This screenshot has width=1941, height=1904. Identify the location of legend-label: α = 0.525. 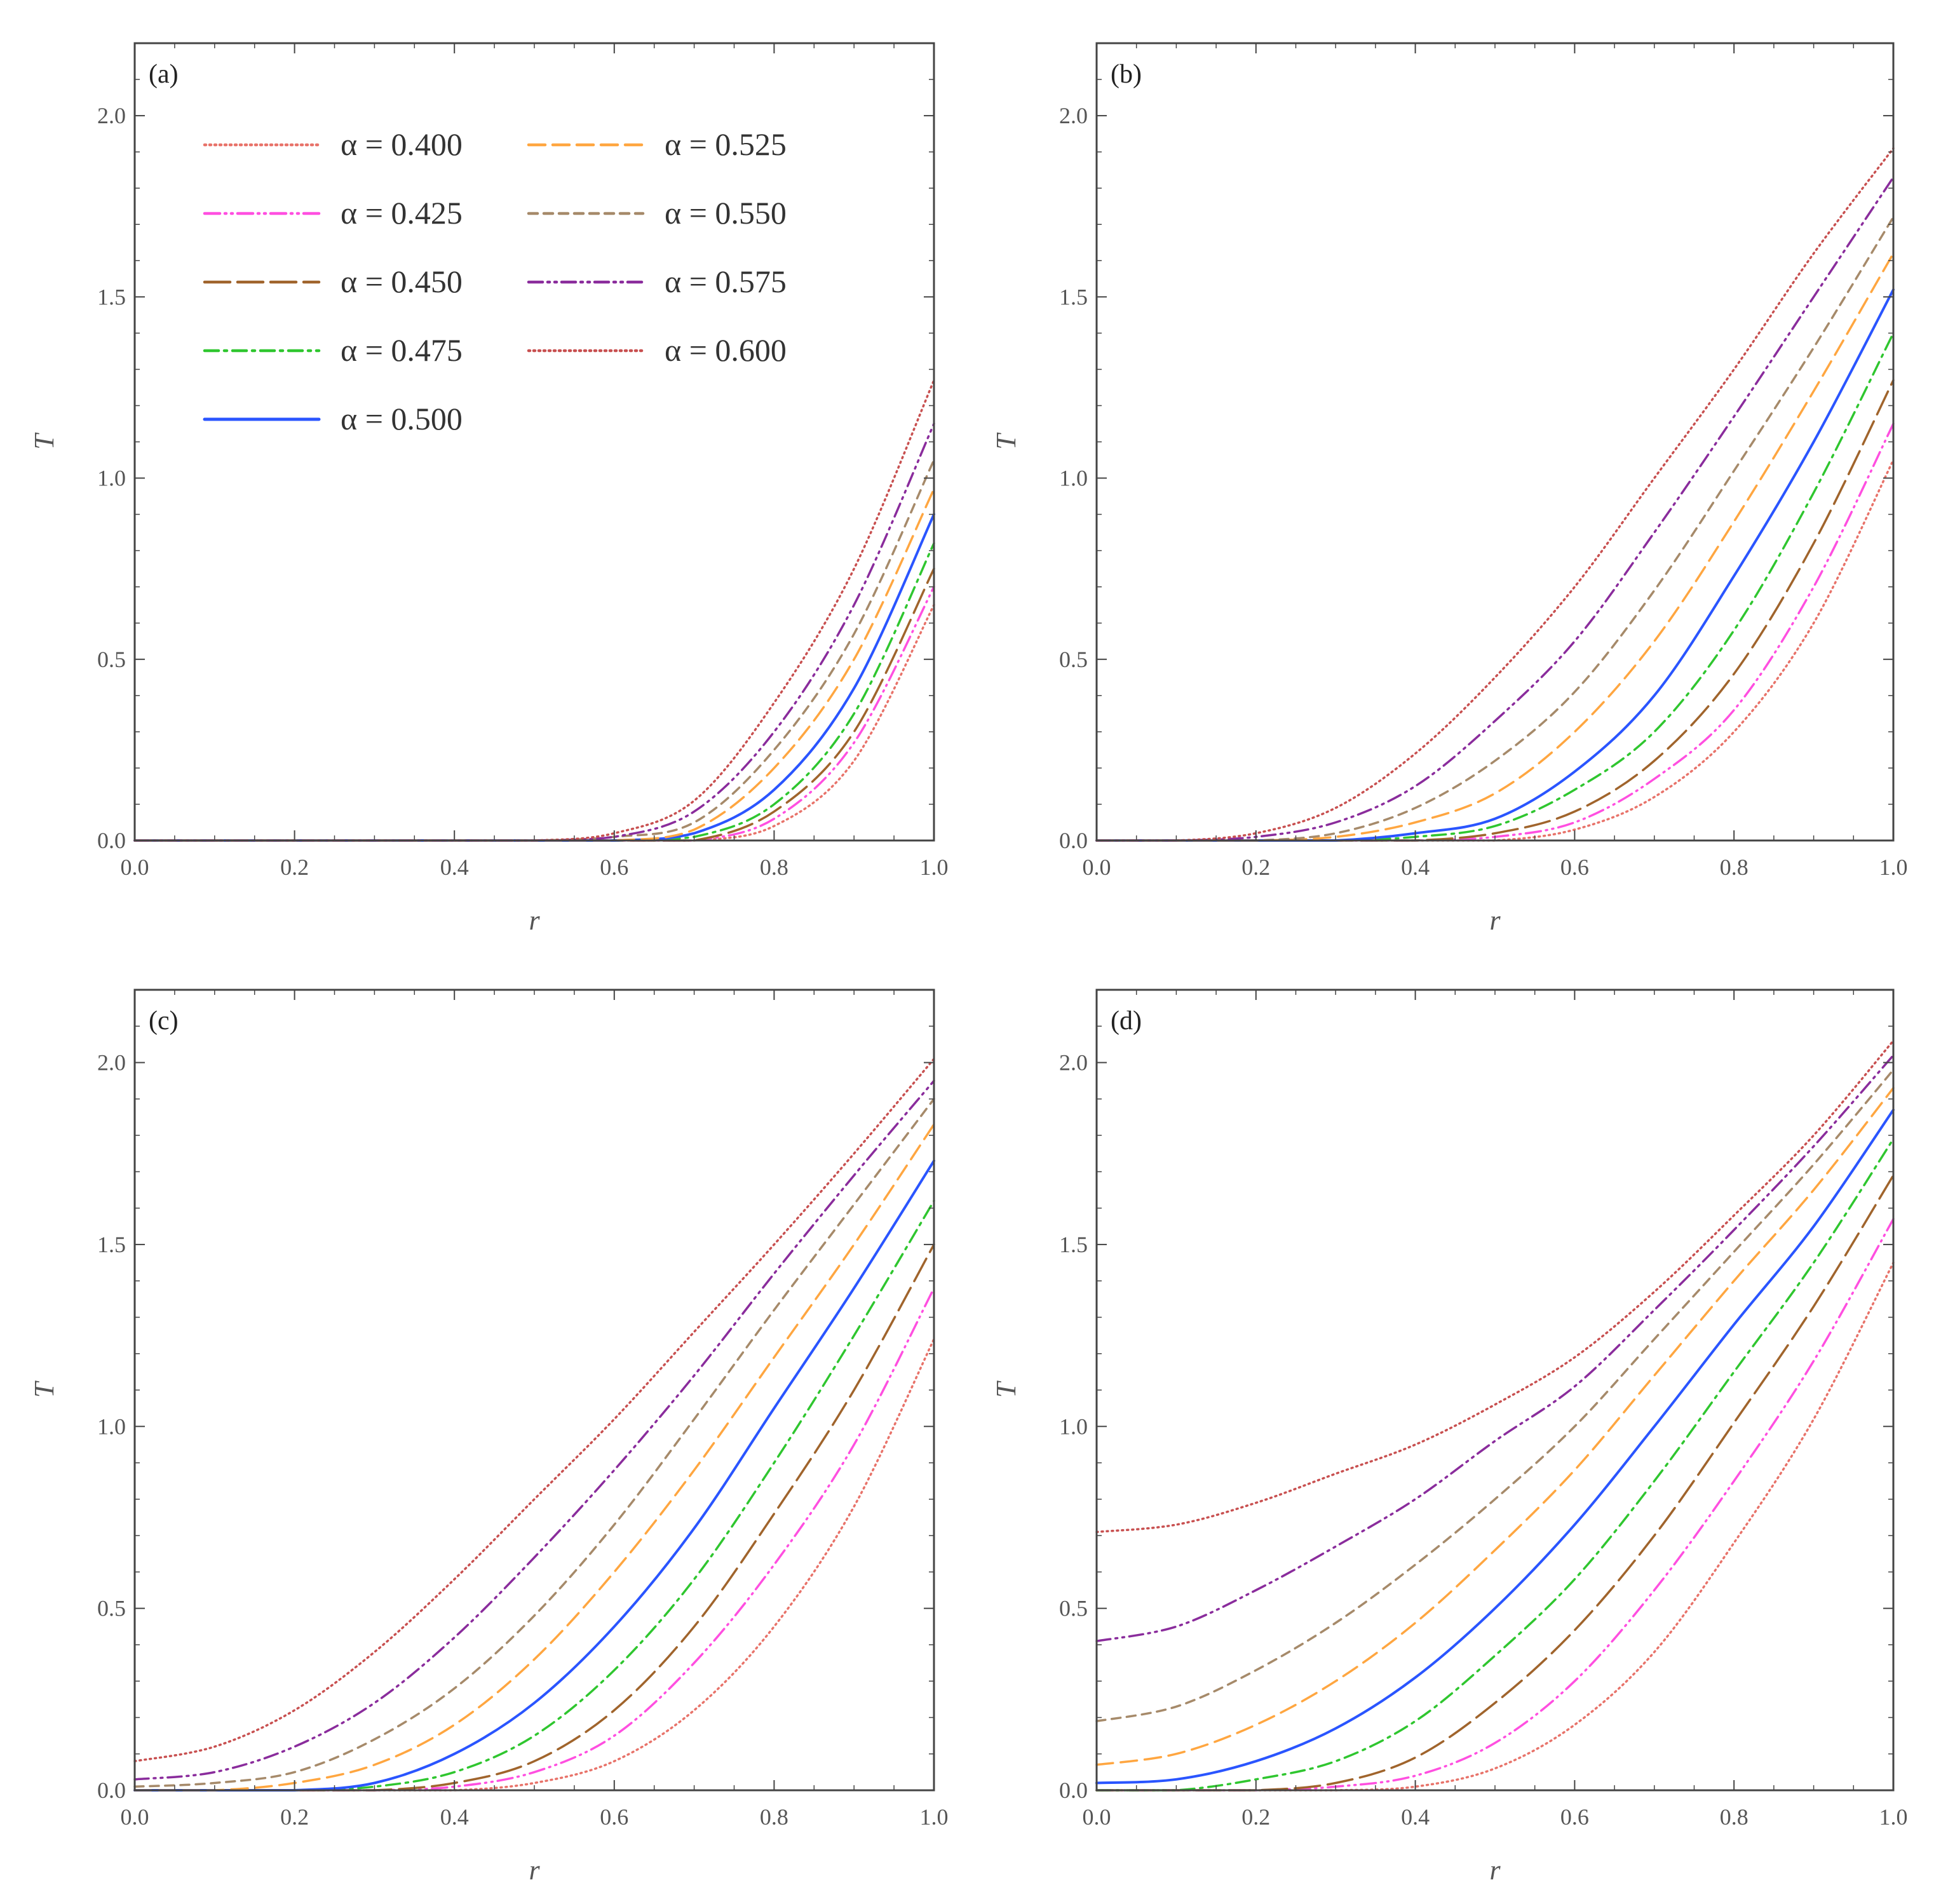
(726, 144).